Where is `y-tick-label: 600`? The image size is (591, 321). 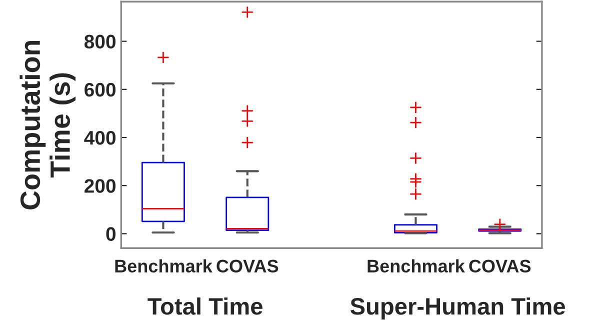 y-tick-label: 600 is located at coordinates (100, 89).